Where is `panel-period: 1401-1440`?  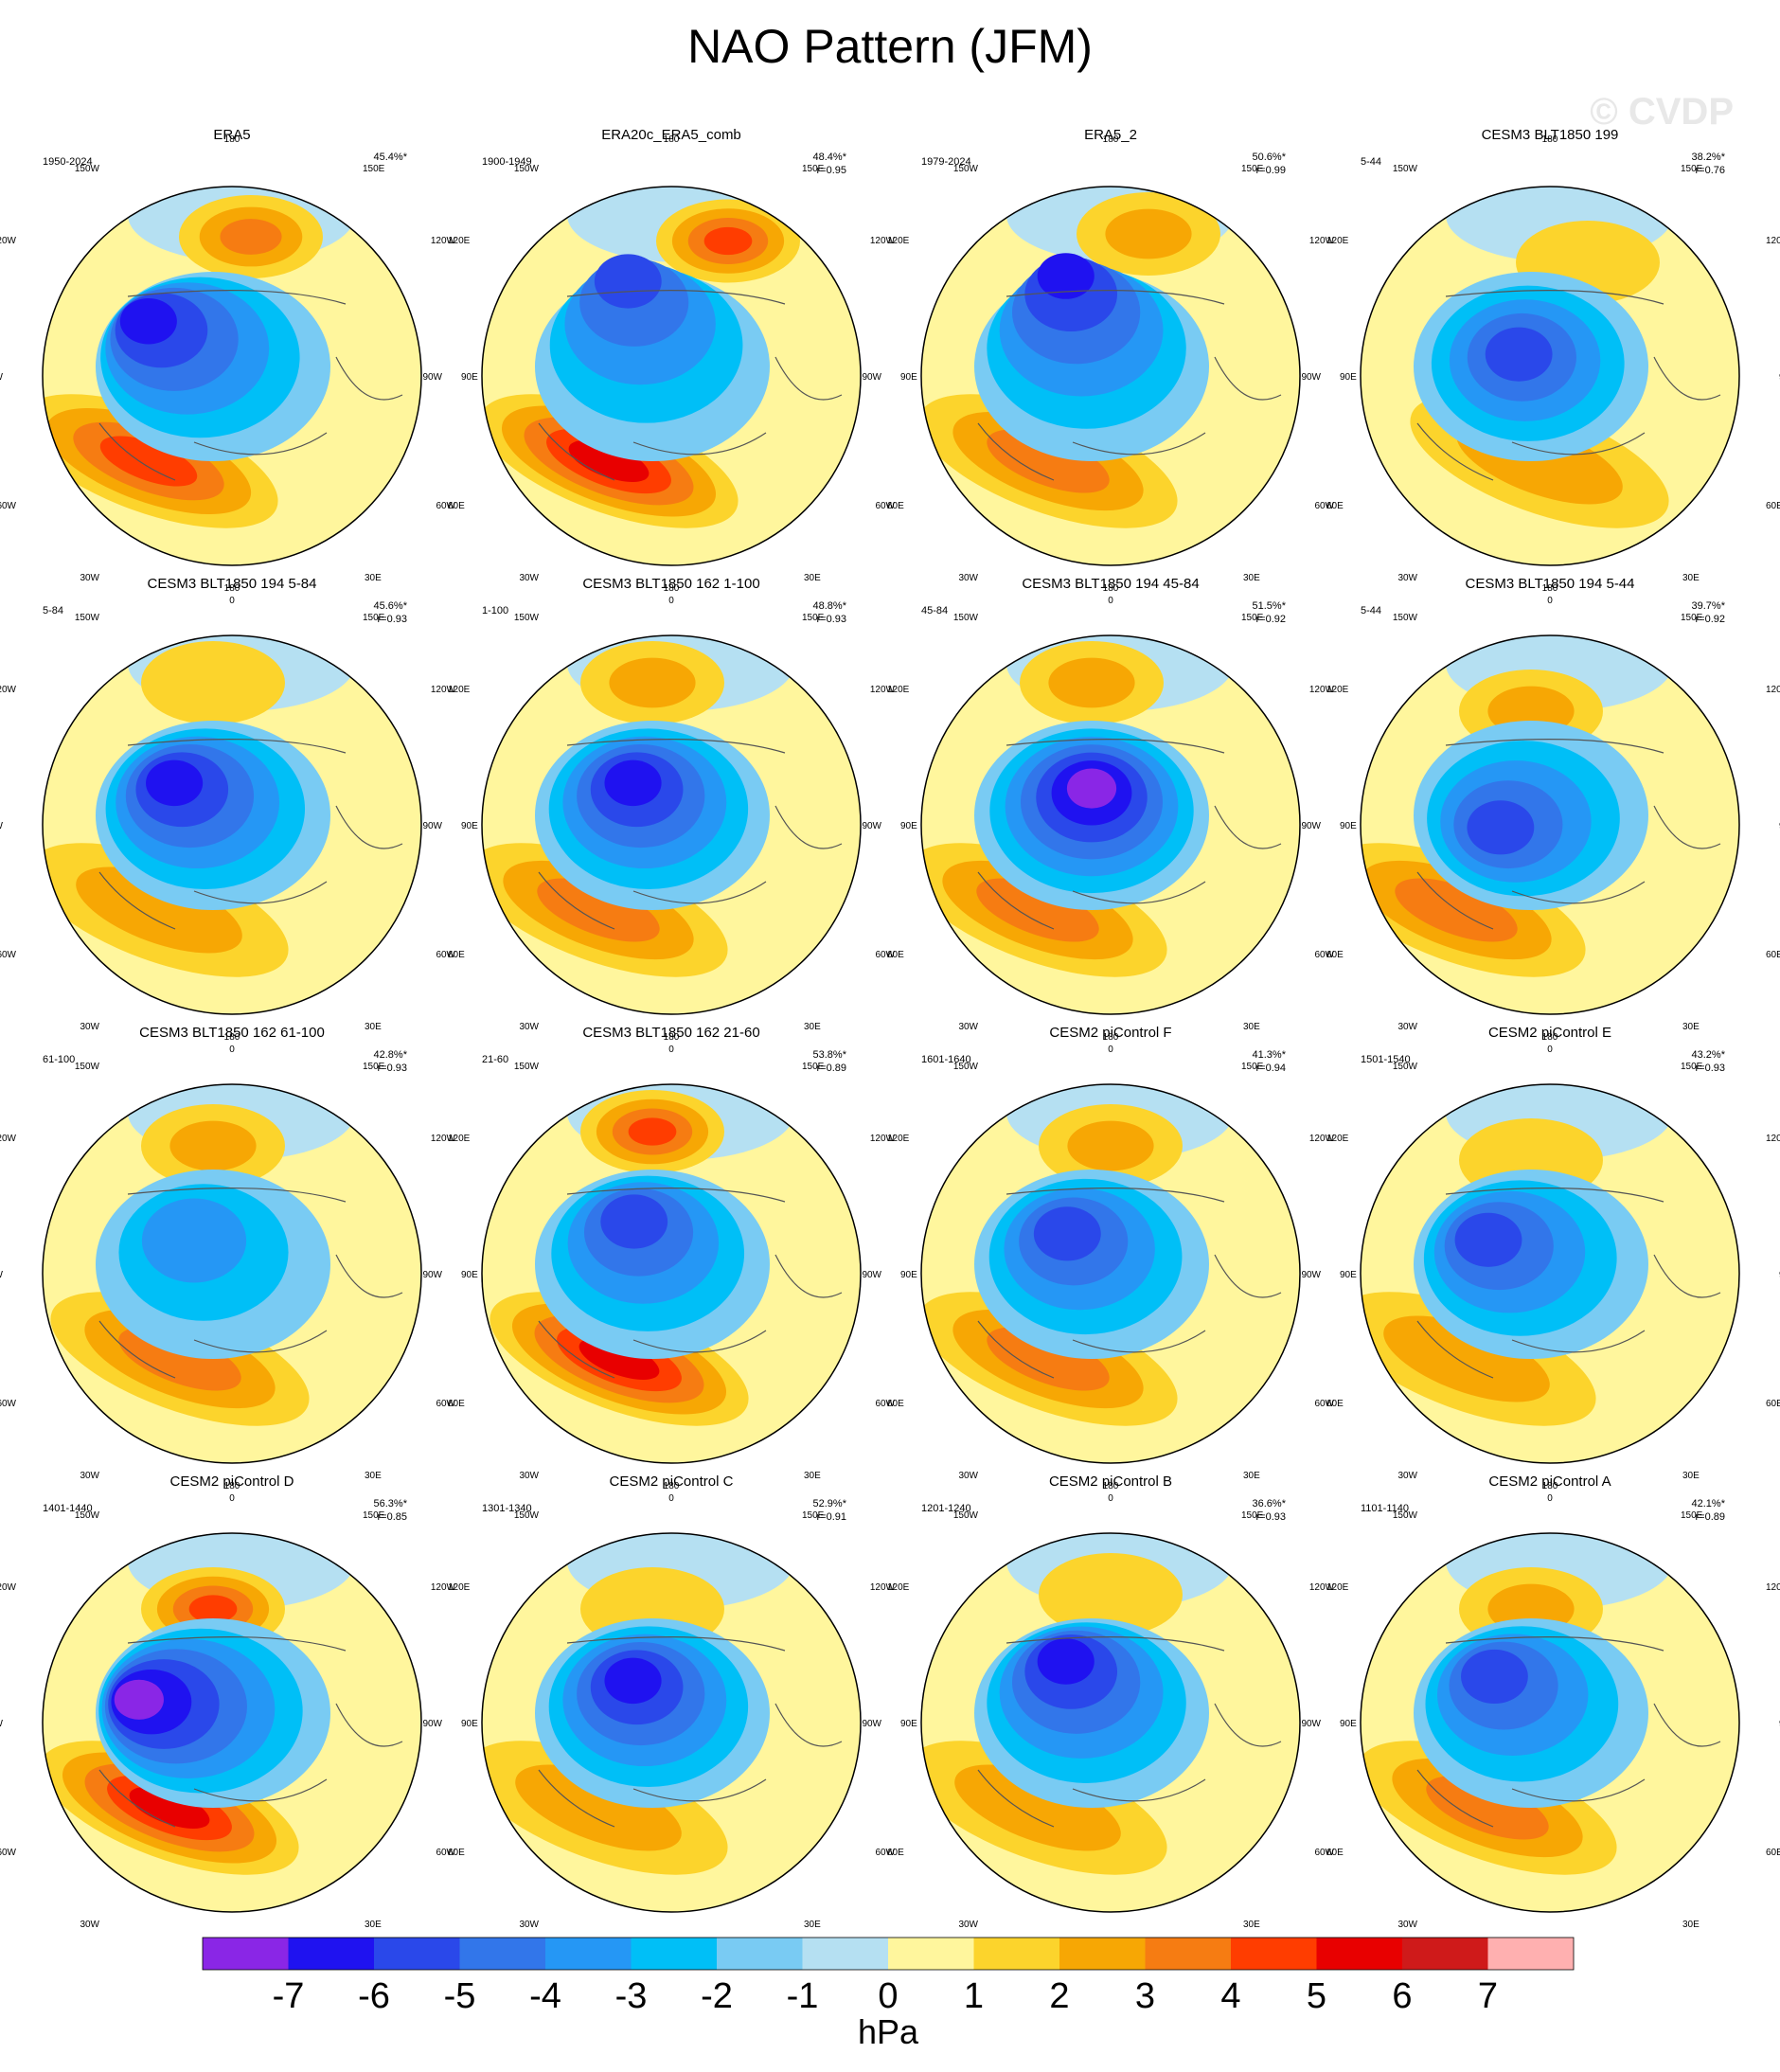 panel-period: 1401-1440 is located at coordinates (68, 1508).